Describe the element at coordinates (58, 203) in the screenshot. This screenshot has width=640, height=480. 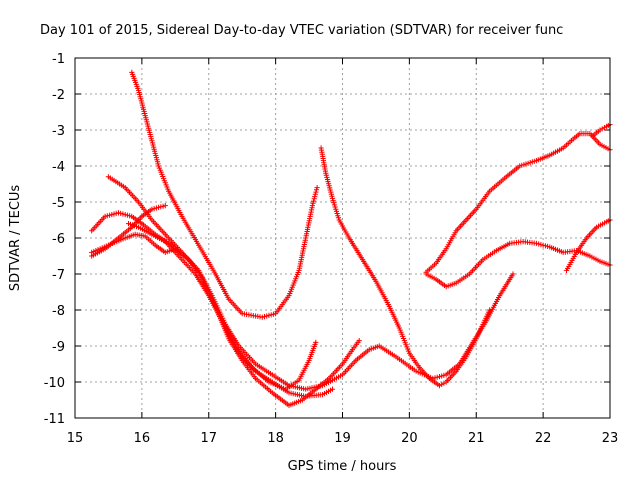
I see `y-tick-label: -5` at that location.